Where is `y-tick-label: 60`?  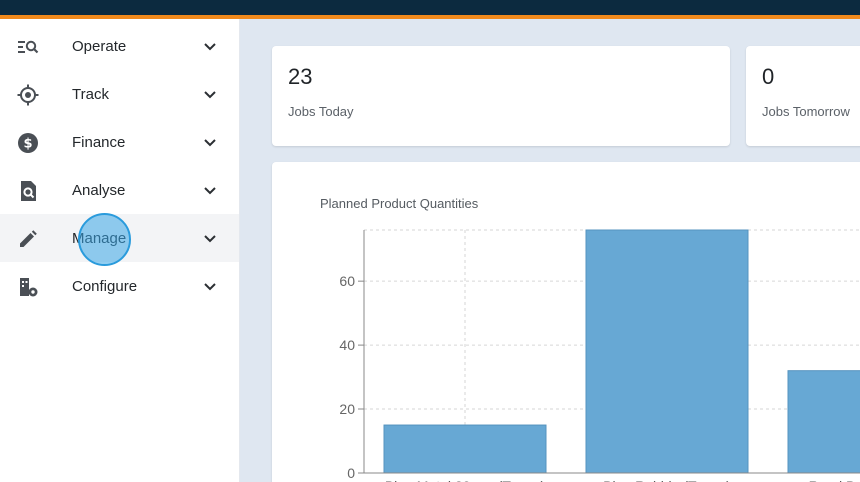
y-tick-label: 60 is located at coordinates (347, 281).